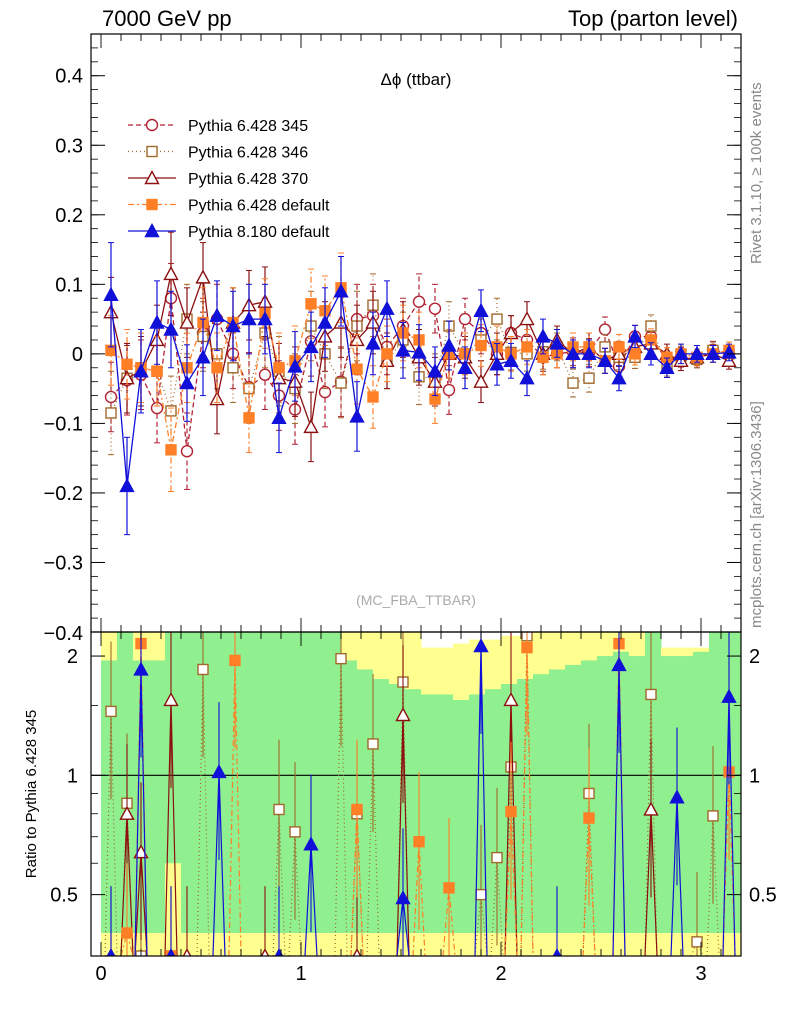 This screenshot has height=1024, width=786. Describe the element at coordinates (248, 153) in the screenshot. I see `legend-label: Pythia 6.428 346` at that location.